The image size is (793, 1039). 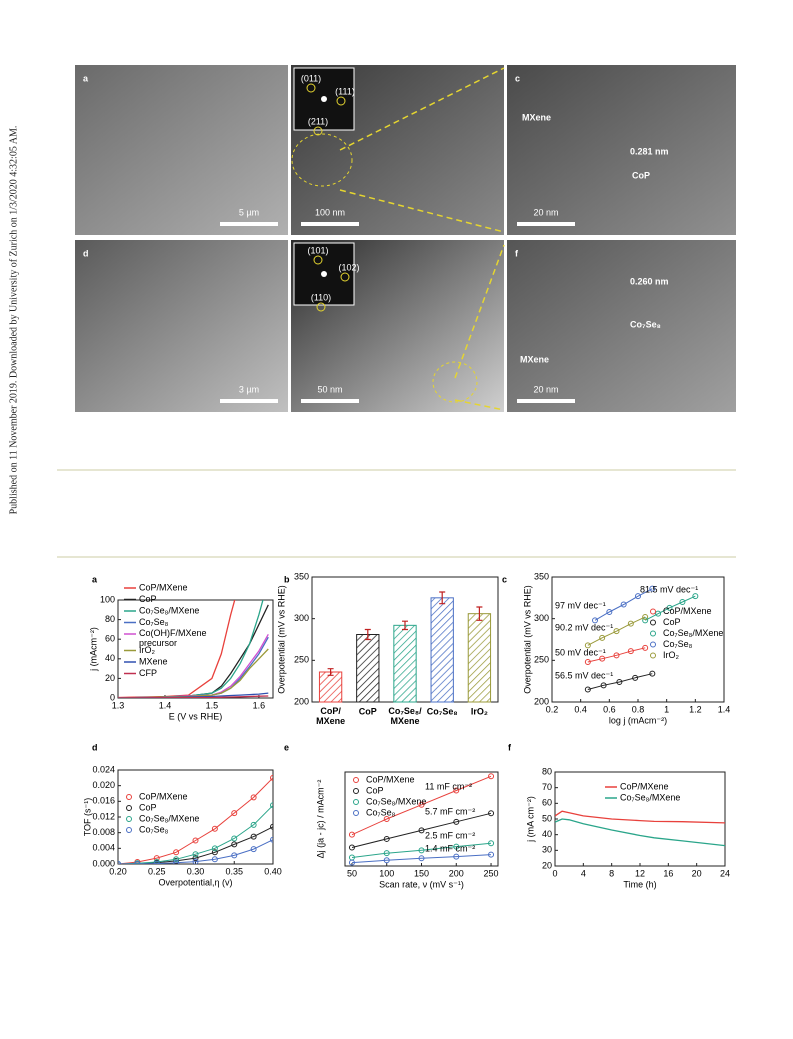 What do you see at coordinates (504, 579) in the screenshot?
I see `panel-label: c` at bounding box center [504, 579].